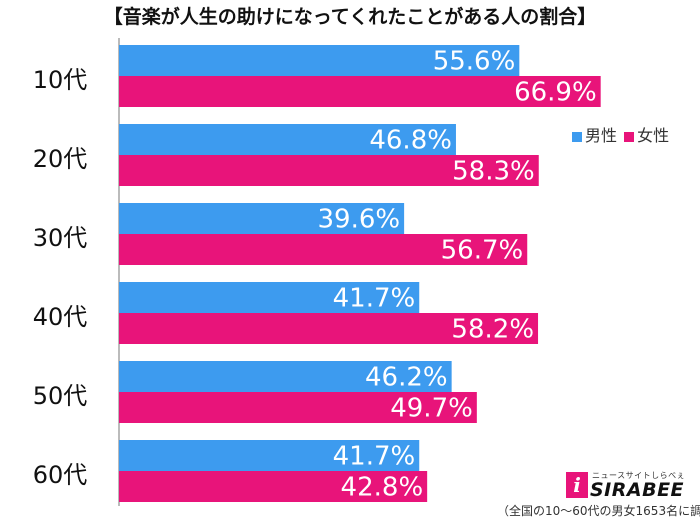  What do you see at coordinates (629, 136) in the screenshot?
I see `legend-swatch-female` at bounding box center [629, 136].